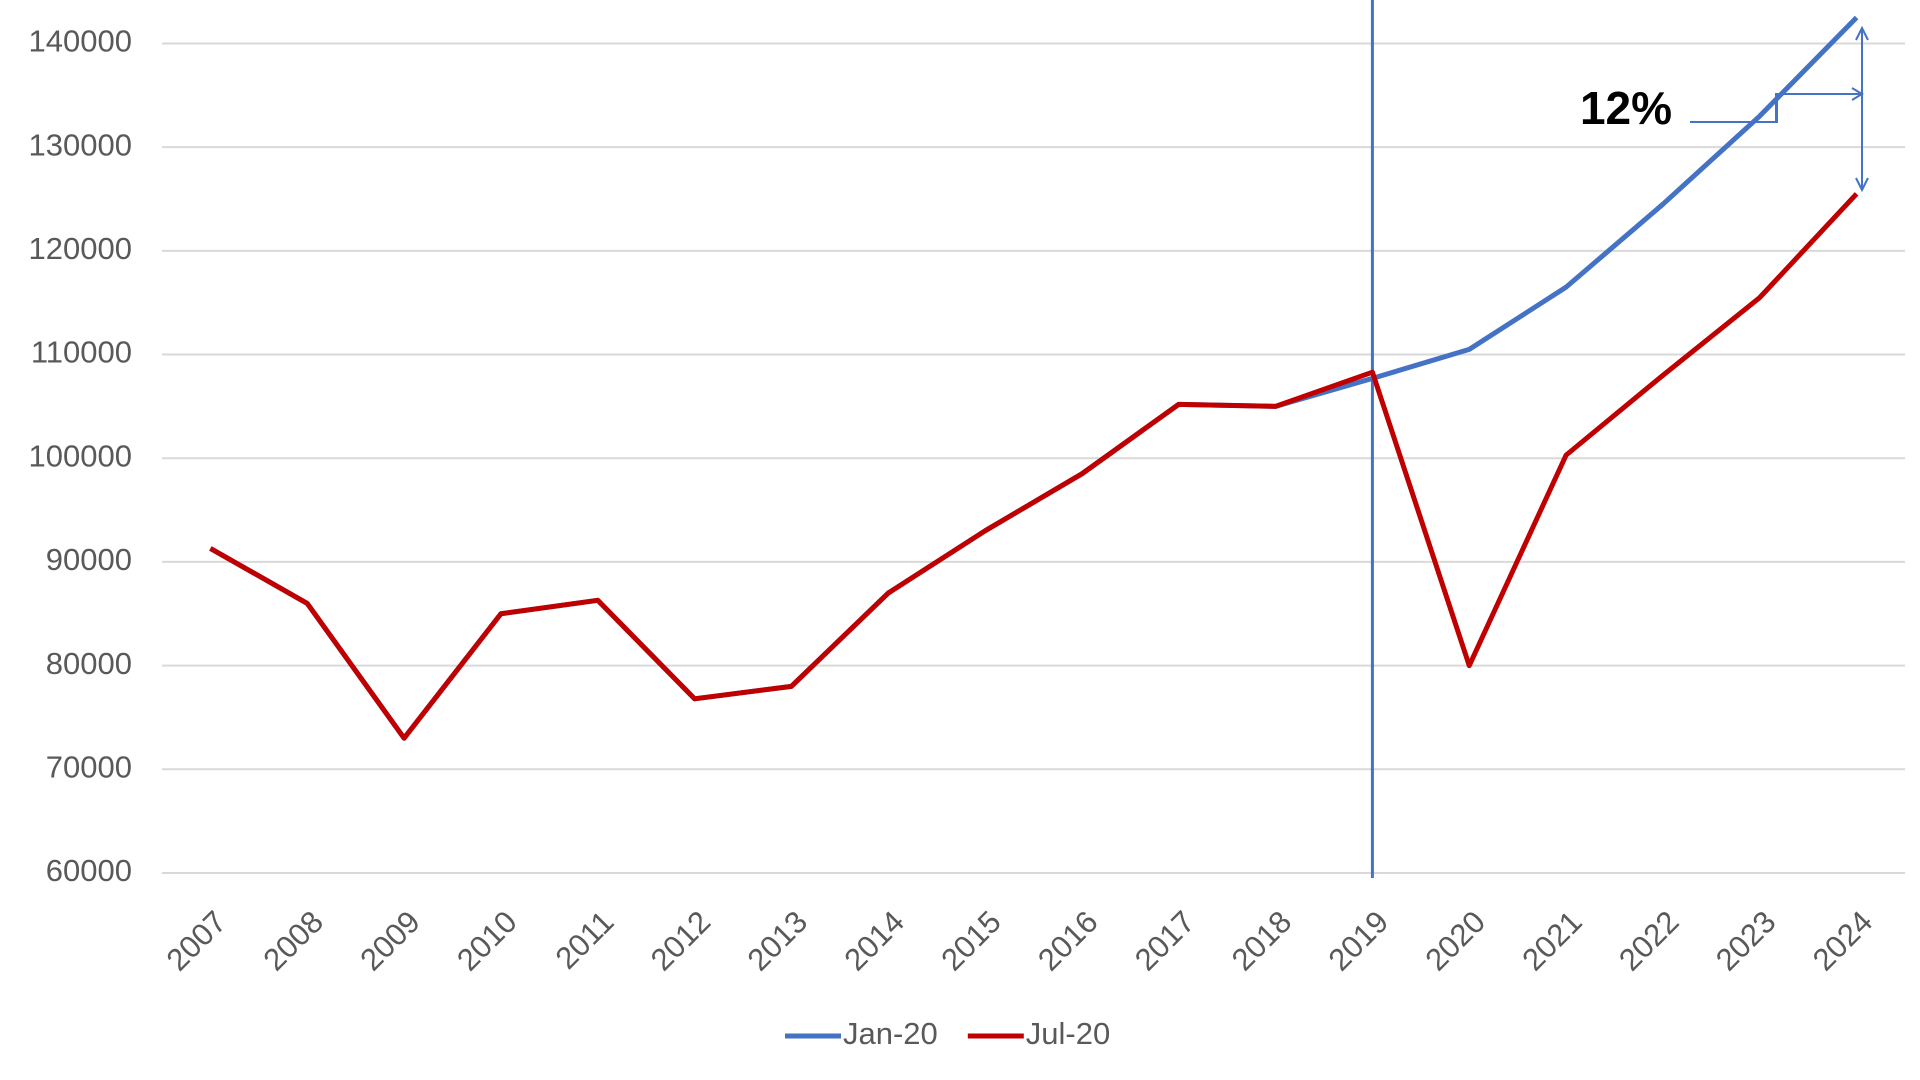 This screenshot has width=1920, height=1080. I want to click on y-tick-label: 70000, so click(89, 766).